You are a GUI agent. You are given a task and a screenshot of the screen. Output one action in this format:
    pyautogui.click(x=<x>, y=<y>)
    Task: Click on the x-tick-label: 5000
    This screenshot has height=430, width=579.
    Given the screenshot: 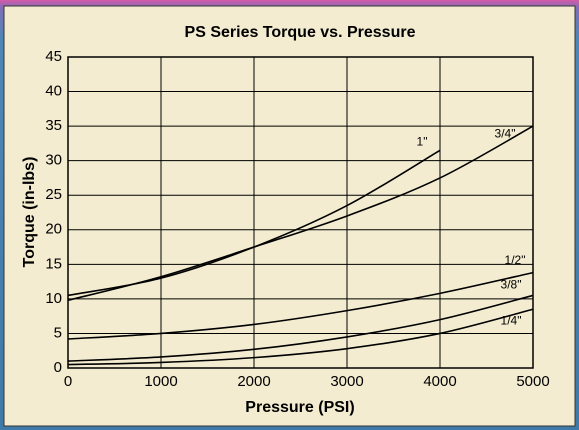 What is the action you would take?
    pyautogui.click(x=532, y=381)
    